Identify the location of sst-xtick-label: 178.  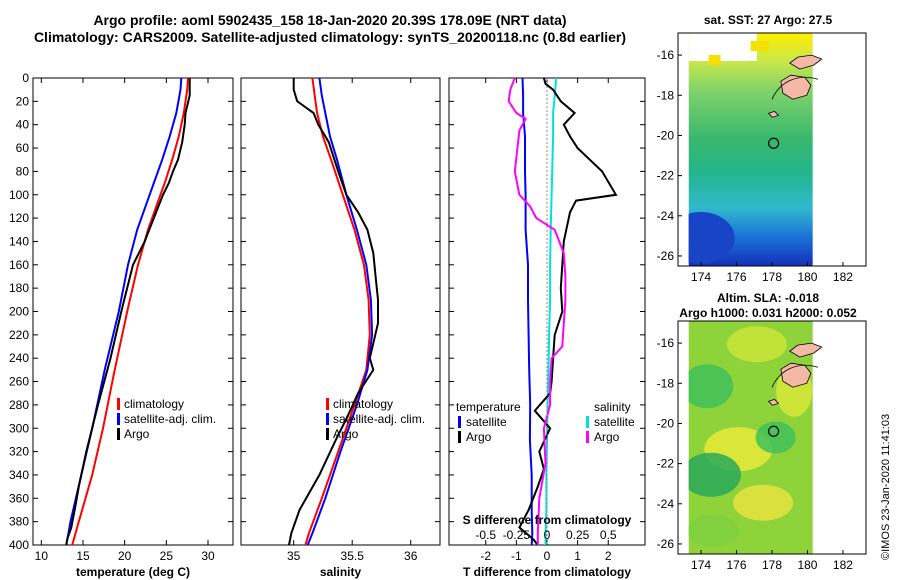
(772, 277).